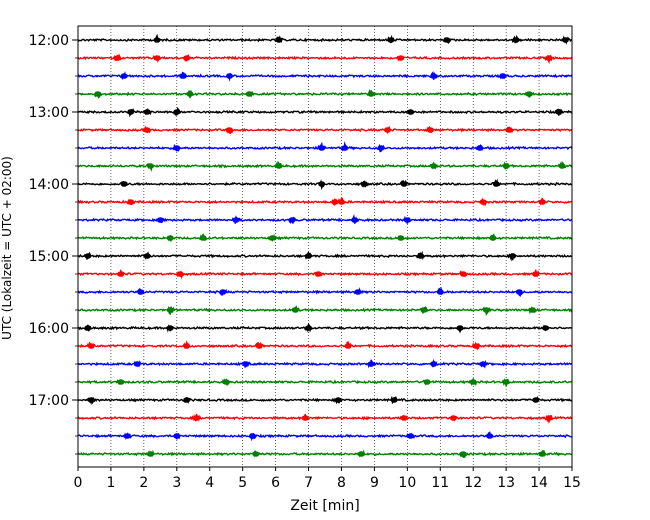 This screenshot has width=650, height=520. I want to click on x-tick-label: 1, so click(110, 483).